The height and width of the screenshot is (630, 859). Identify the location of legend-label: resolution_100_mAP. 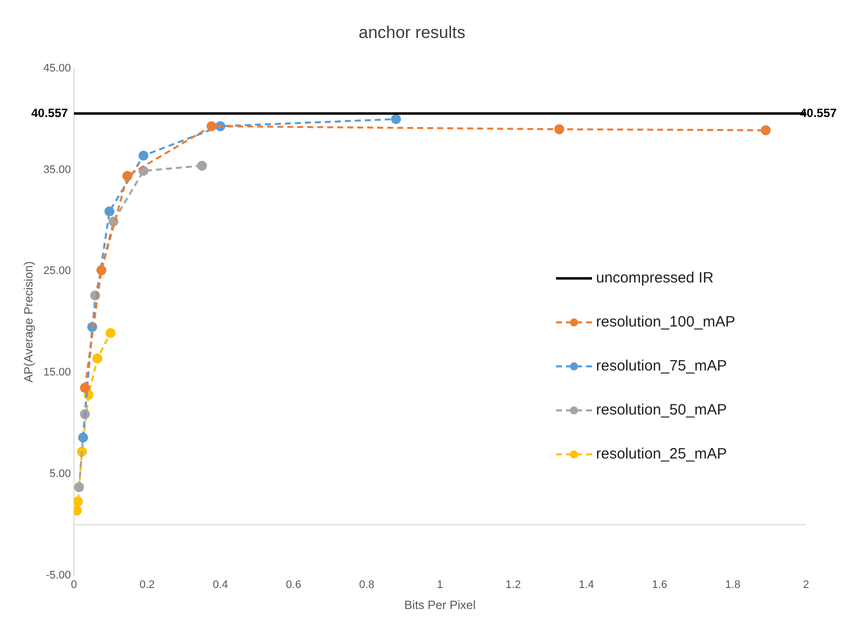
(666, 322).